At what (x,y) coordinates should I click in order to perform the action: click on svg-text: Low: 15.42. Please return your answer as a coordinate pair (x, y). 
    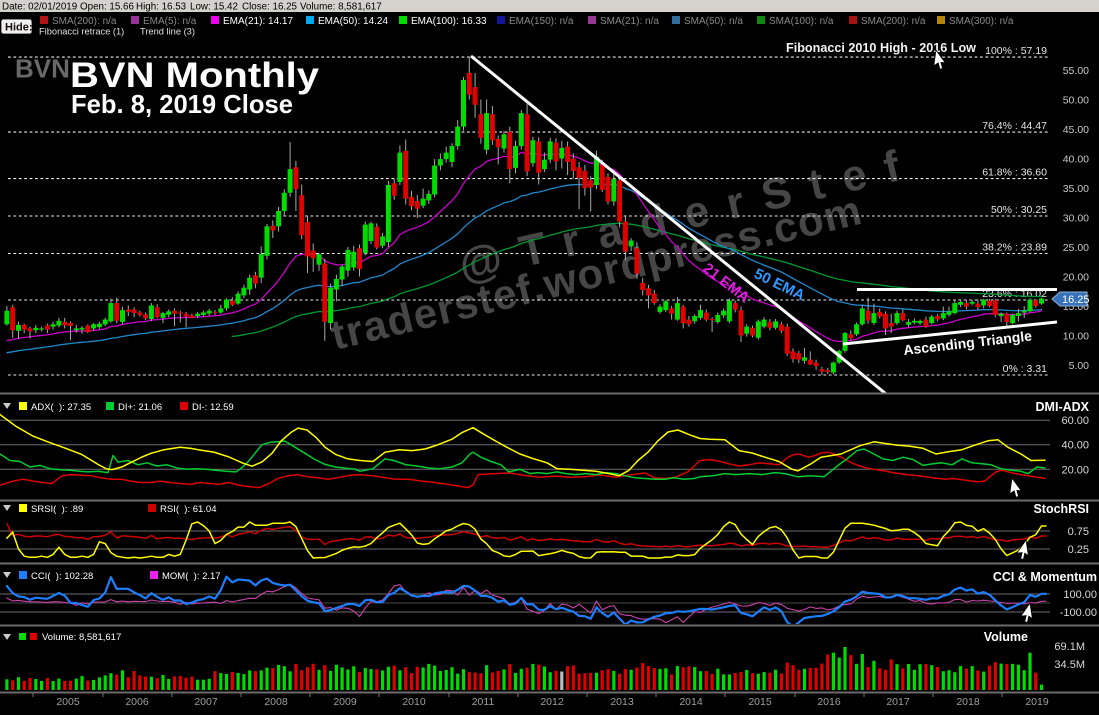
    Looking at the image, I should click on (214, 6).